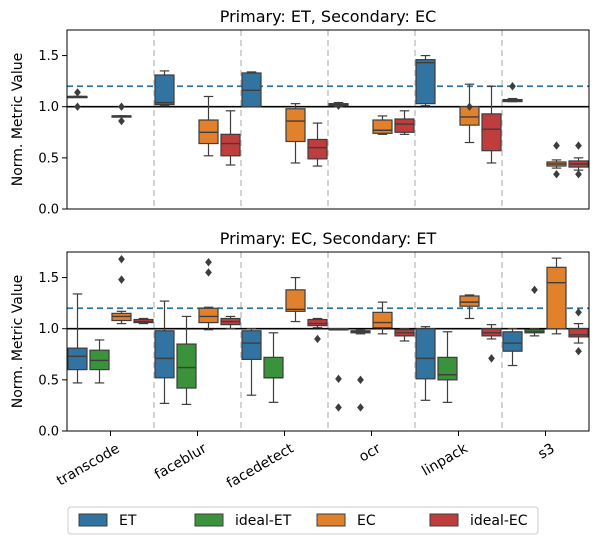 Image resolution: width=595 pixels, height=538 pixels. What do you see at coordinates (338, 370) in the screenshot?
I see `box-ocr-ET` at bounding box center [338, 370].